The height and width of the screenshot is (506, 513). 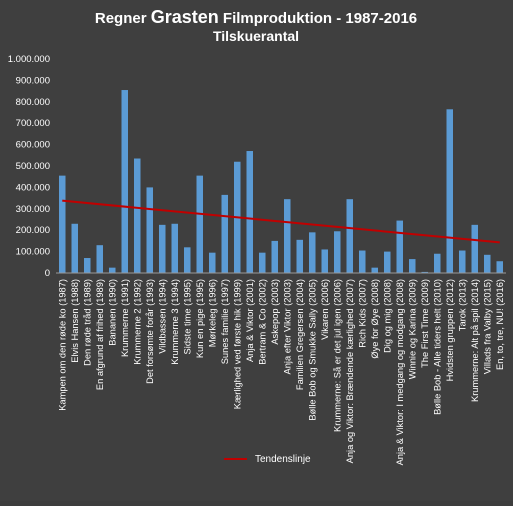 I want to click on y-tick-label: 700.000, so click(x=33, y=123).